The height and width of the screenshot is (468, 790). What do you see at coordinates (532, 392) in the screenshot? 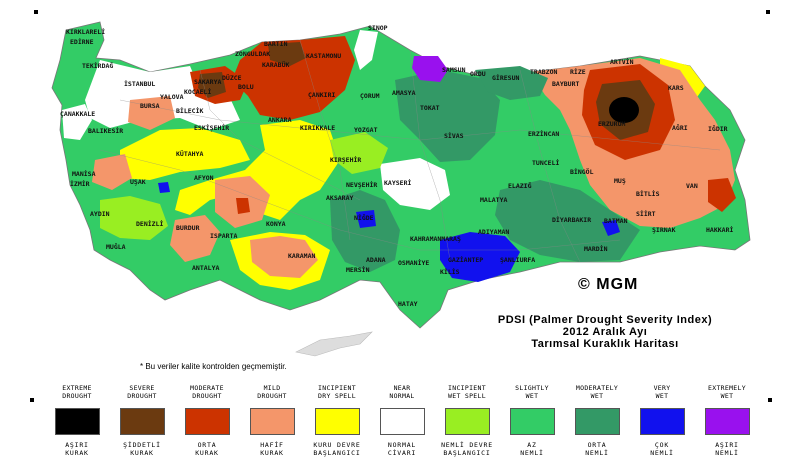
I see `legend-label-en: SLIGHTLY WET` at bounding box center [532, 392].